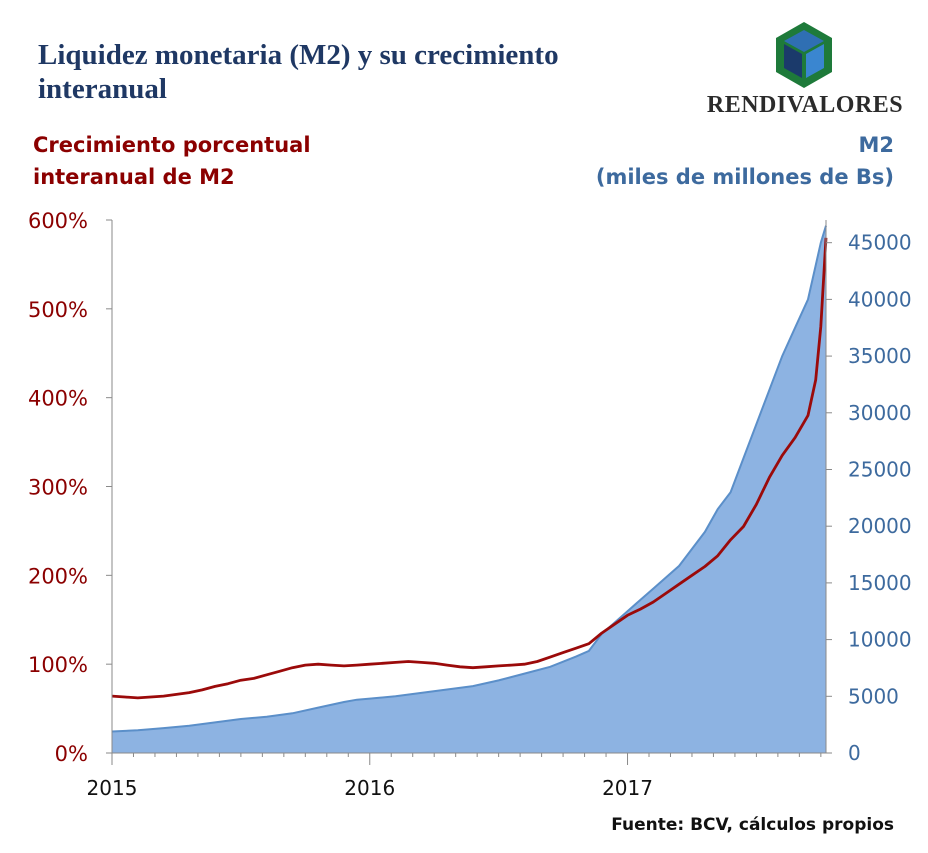  Describe the element at coordinates (880, 243) in the screenshot. I see `right-tick-label: 45000` at that location.